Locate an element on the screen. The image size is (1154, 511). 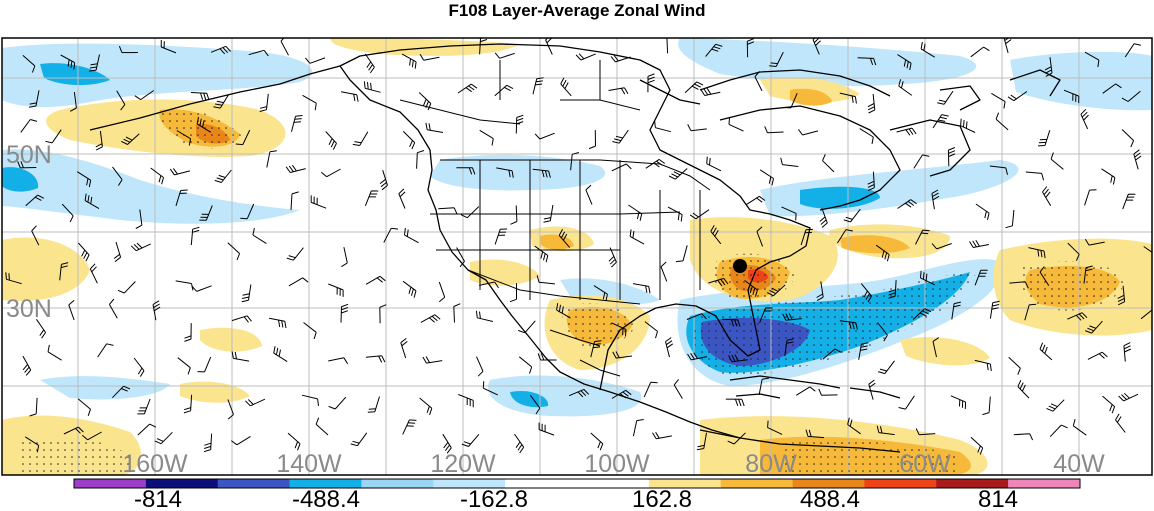
colorbar-label: 488.4 is located at coordinates (830, 498).